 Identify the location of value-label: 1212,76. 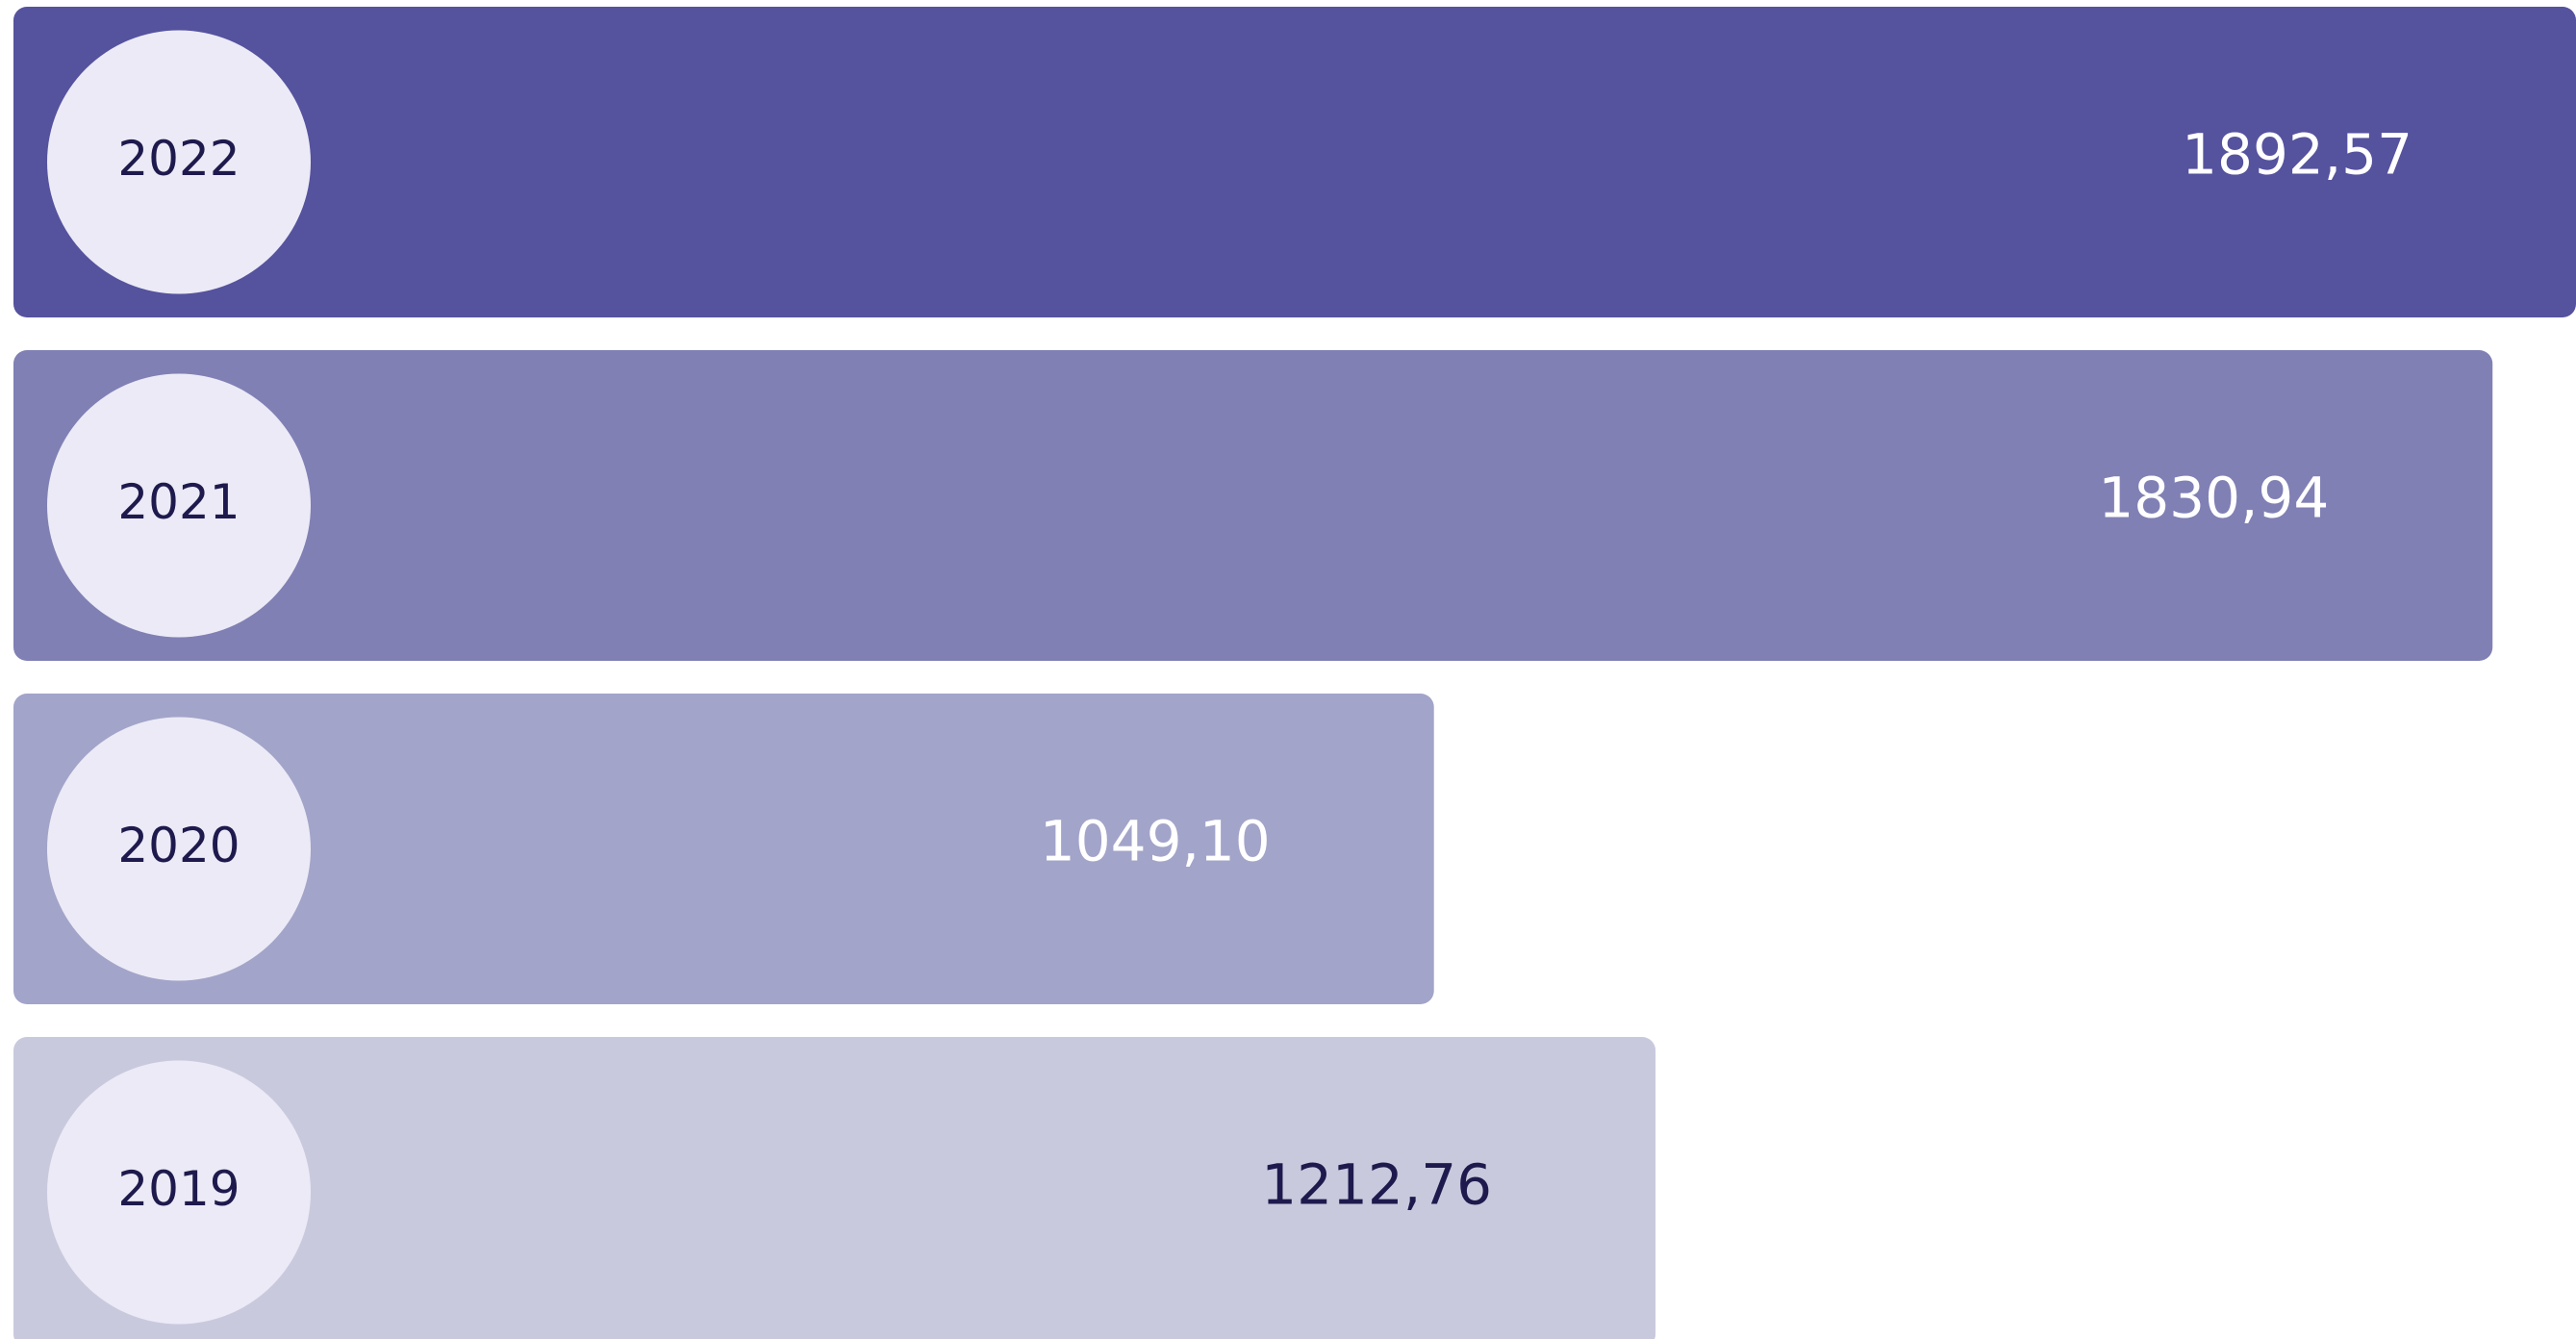
(1376, 1185).